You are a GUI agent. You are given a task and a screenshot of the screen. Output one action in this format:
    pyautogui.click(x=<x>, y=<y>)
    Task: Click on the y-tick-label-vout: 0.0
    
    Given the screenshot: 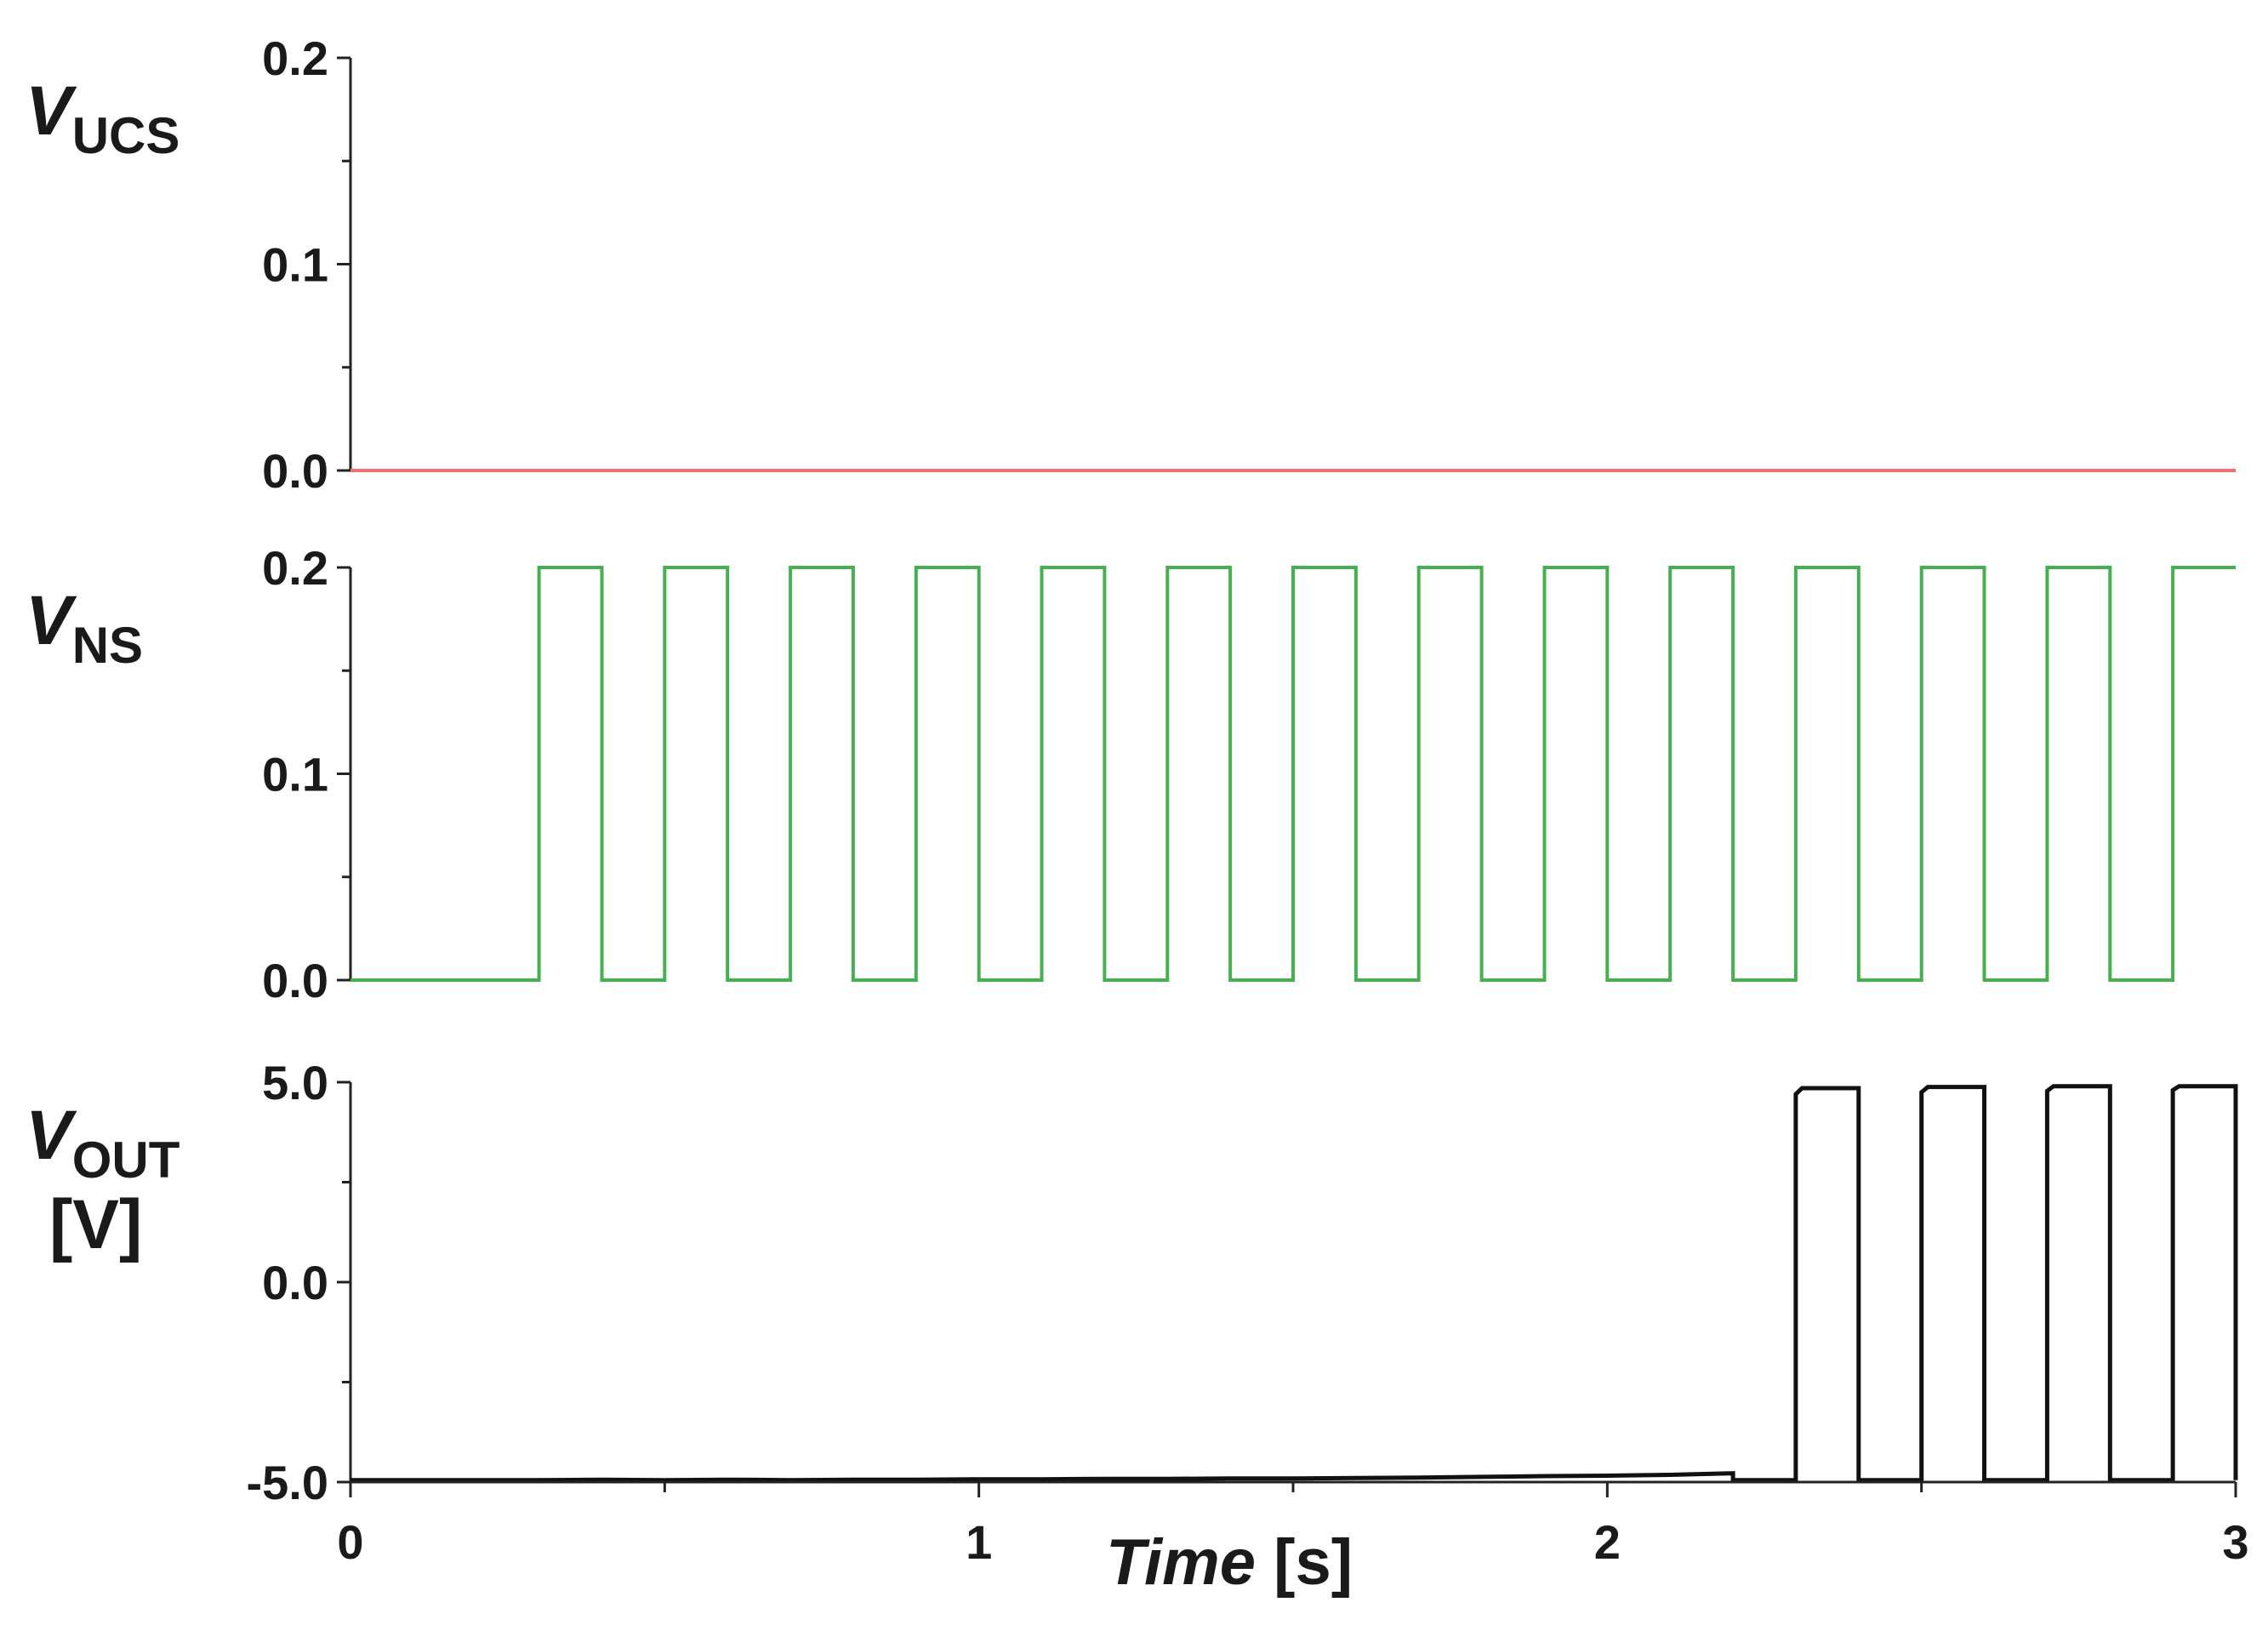 What is the action you would take?
    pyautogui.click(x=295, y=1282)
    